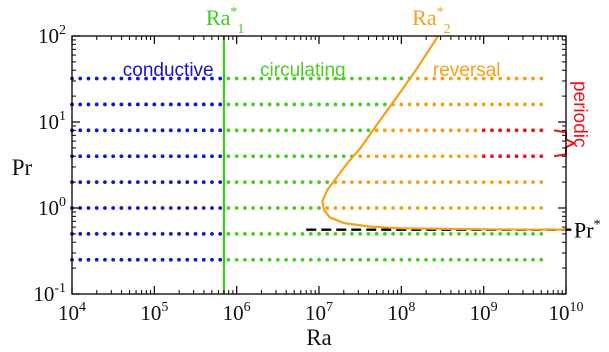 This screenshot has width=609, height=352. What do you see at coordinates (447, 29) in the screenshot?
I see `ra2-label-sub: 2` at bounding box center [447, 29].